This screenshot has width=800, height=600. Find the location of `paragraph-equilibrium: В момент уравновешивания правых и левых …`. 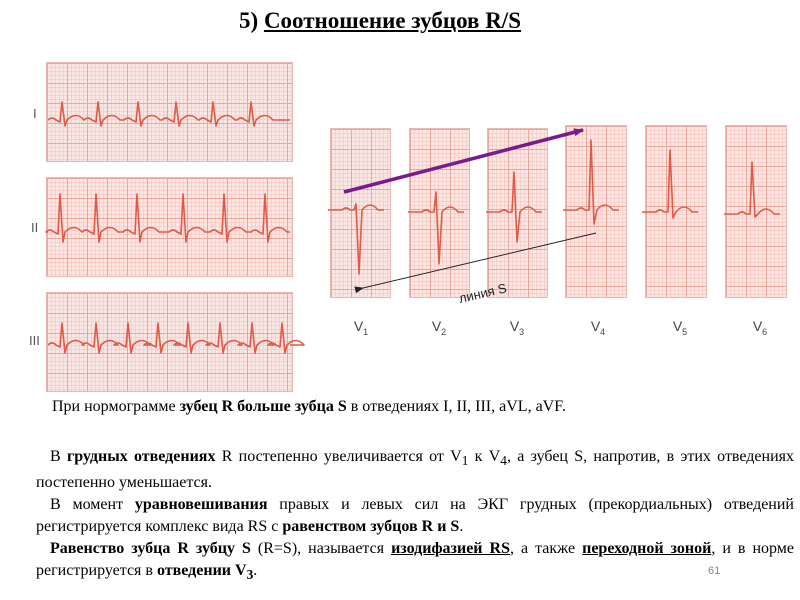

paragraph-equilibrium: В момент уравновешивания правых и левых … is located at coordinates (415, 516).